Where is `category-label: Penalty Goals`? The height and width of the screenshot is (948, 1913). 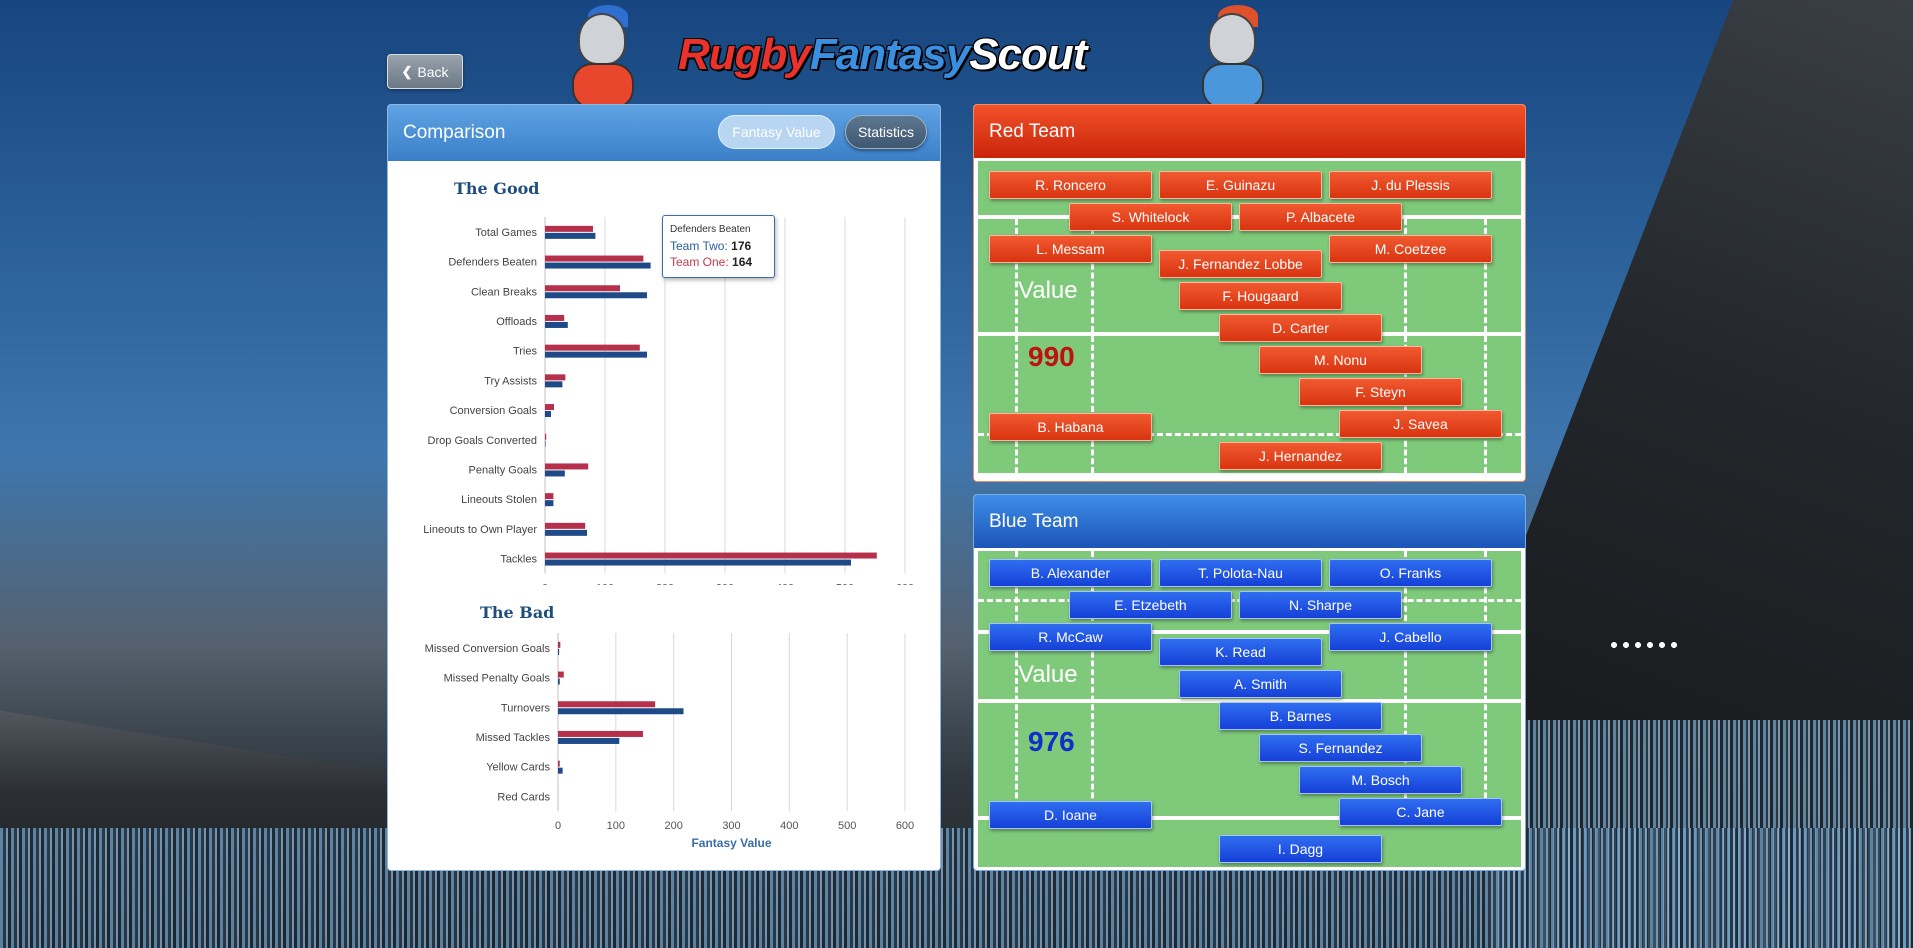 category-label: Penalty Goals is located at coordinates (503, 470).